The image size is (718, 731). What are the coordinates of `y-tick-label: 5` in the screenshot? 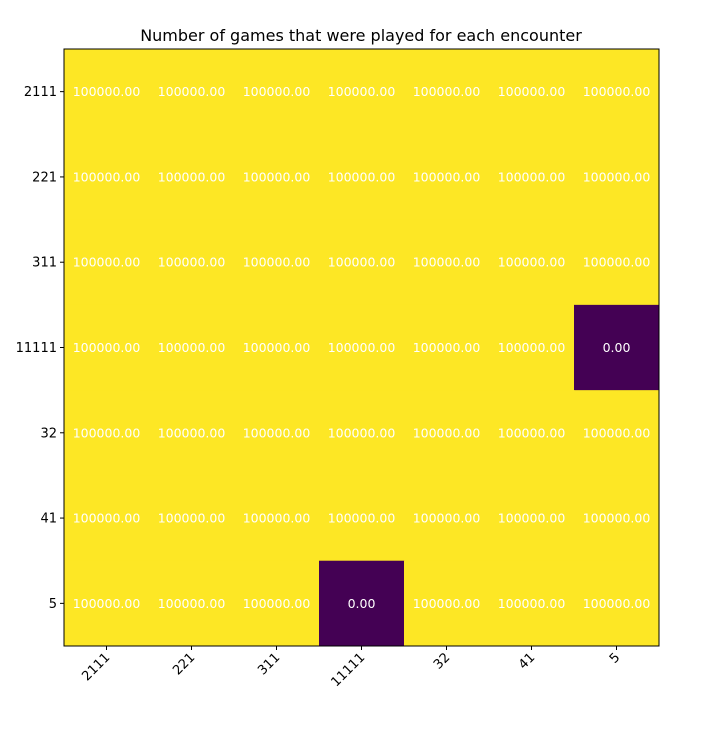 It's located at (53, 604).